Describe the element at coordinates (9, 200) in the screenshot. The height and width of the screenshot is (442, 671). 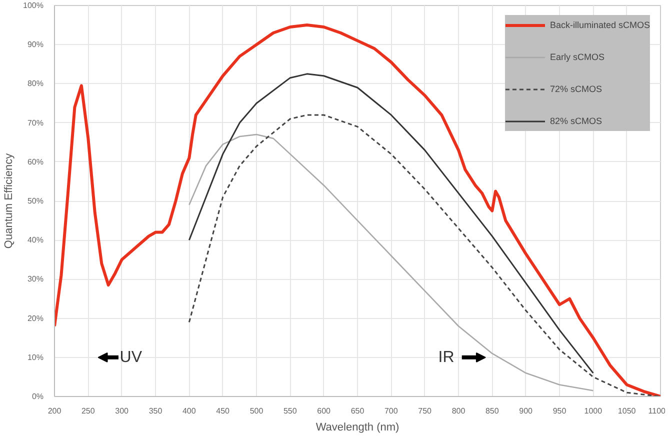
I see `y-axis-title: Quantum Efficiency` at that location.